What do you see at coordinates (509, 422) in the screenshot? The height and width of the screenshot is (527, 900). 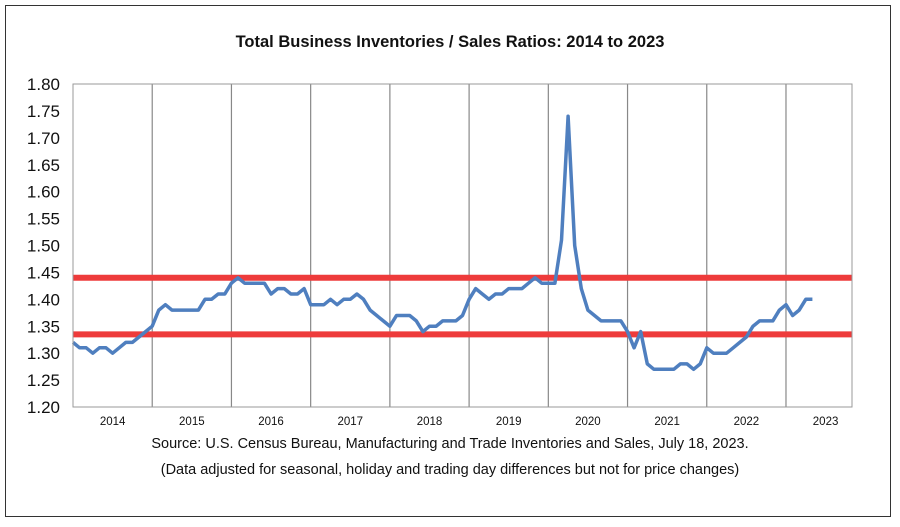 I see `x-tick-label: 2019` at bounding box center [509, 422].